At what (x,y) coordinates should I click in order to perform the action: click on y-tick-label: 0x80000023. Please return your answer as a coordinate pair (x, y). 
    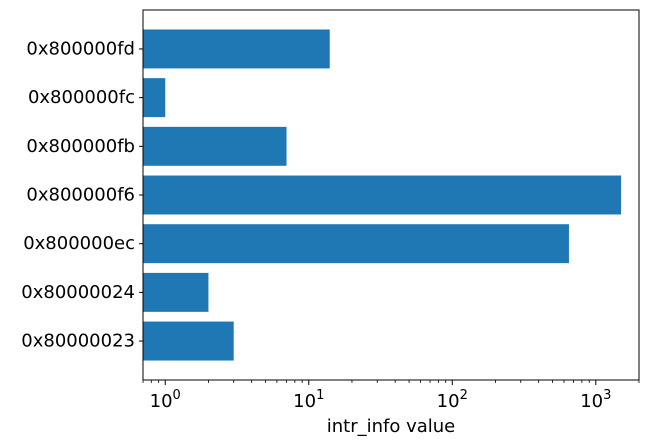
    Looking at the image, I should click on (78, 341).